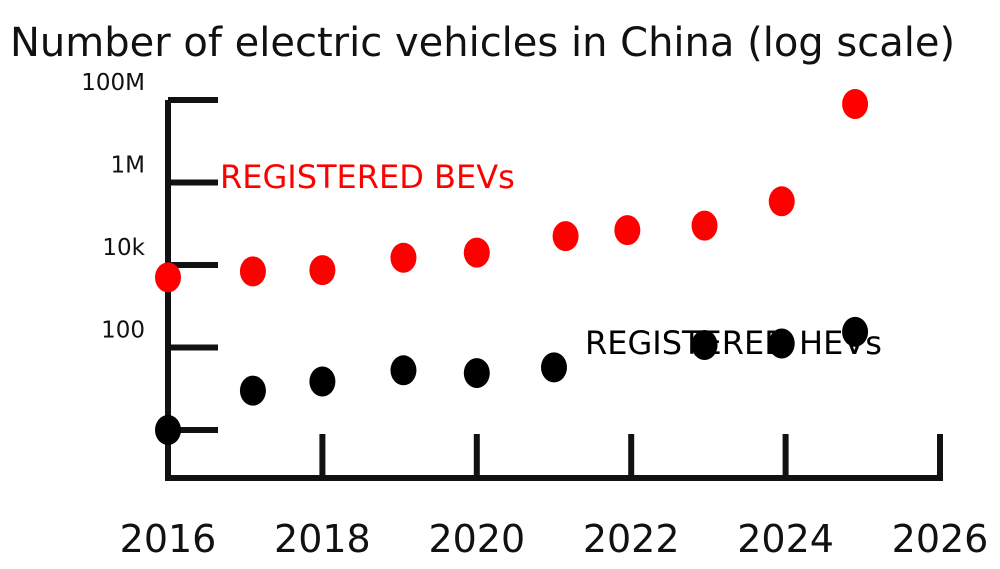 Image resolution: width=1000 pixels, height=569 pixels. Describe the element at coordinates (128, 166) in the screenshot. I see `y-tick-label: 1M` at that location.